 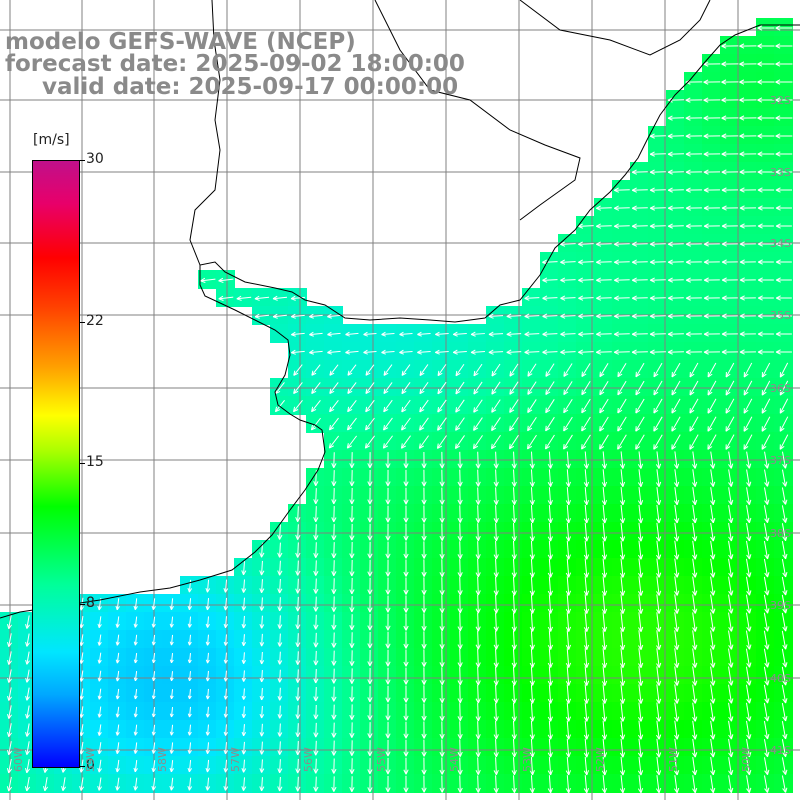 I want to click on longitude-label: 57W, so click(x=235, y=759).